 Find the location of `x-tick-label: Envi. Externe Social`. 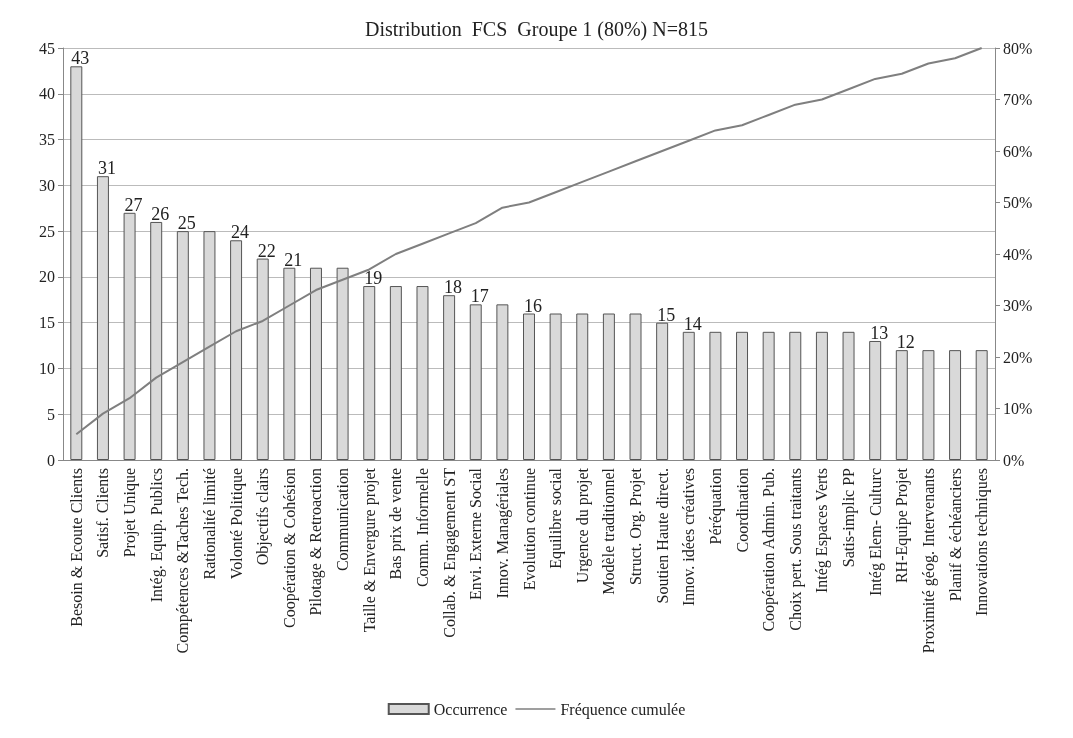

x-tick-label: Envi. Externe Social is located at coordinates (476, 533).